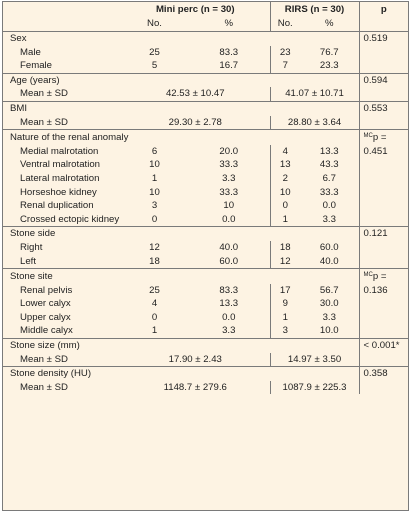  I want to click on stone-side-title-row: Stone side 0.121, so click(206, 233).